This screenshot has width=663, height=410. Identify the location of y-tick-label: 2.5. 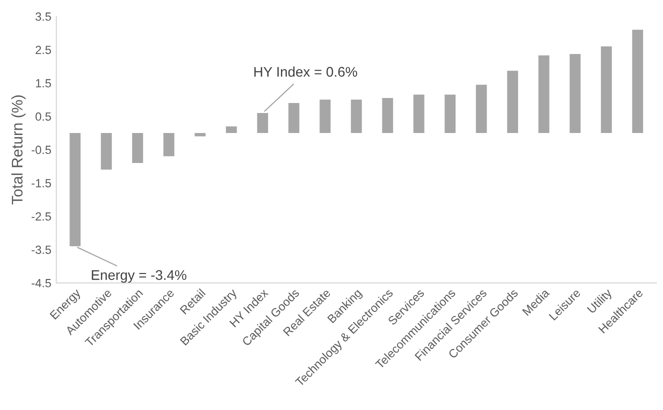
(43, 50).